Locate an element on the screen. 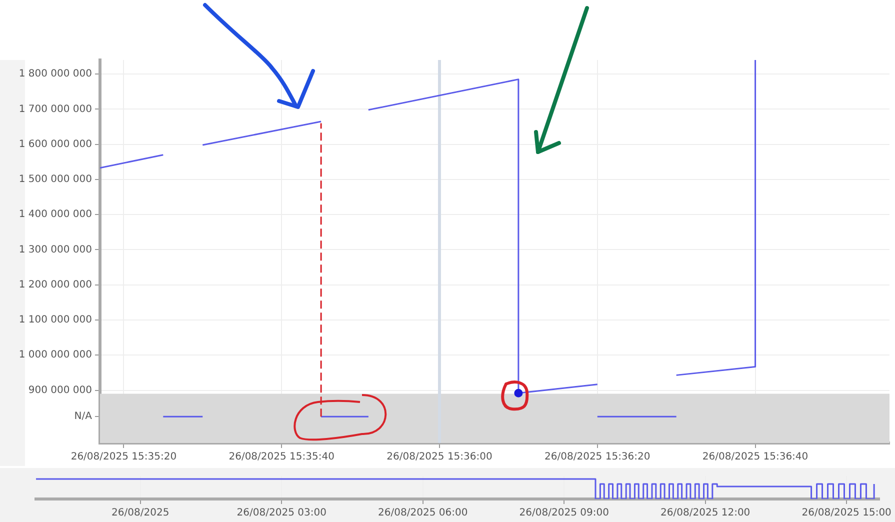 This screenshot has width=895, height=522. x-tick-label: 26/08/2025 15:35:20 is located at coordinates (123, 457).